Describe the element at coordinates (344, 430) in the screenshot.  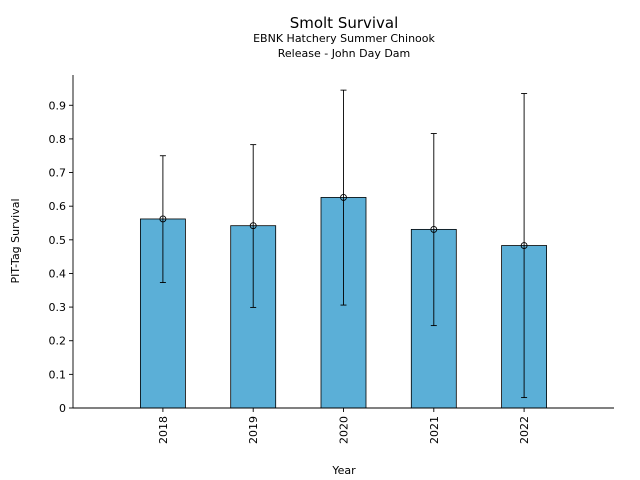
I see `x-tick-label-2020: 2020` at that location.